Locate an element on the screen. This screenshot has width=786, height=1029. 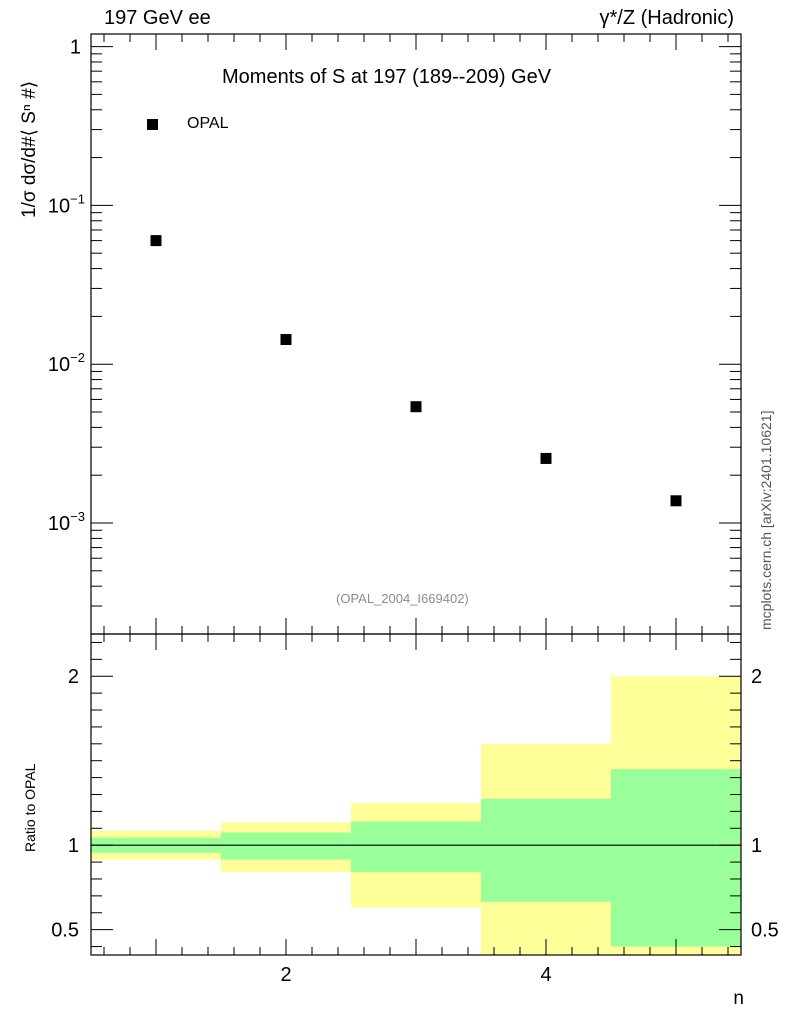
plot-title: Moments of S at 197 (189--209) GeV is located at coordinates (387, 77).